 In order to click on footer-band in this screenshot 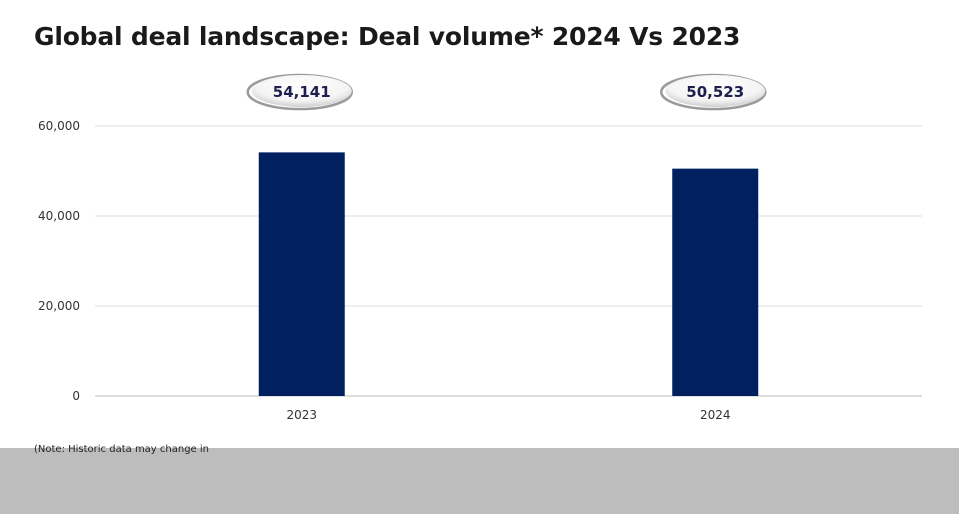, I will do `click(479, 481)`.